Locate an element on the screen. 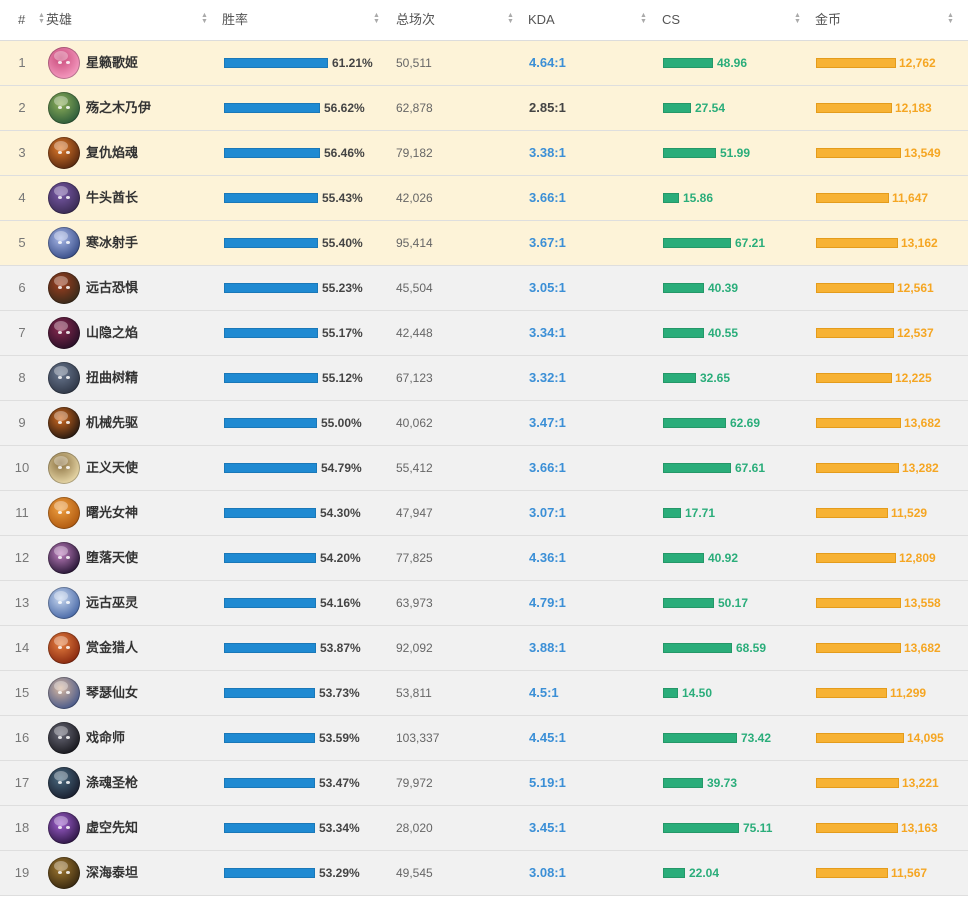 This screenshot has width=968, height=898. hero-name: 虚空先知 is located at coordinates (112, 827).